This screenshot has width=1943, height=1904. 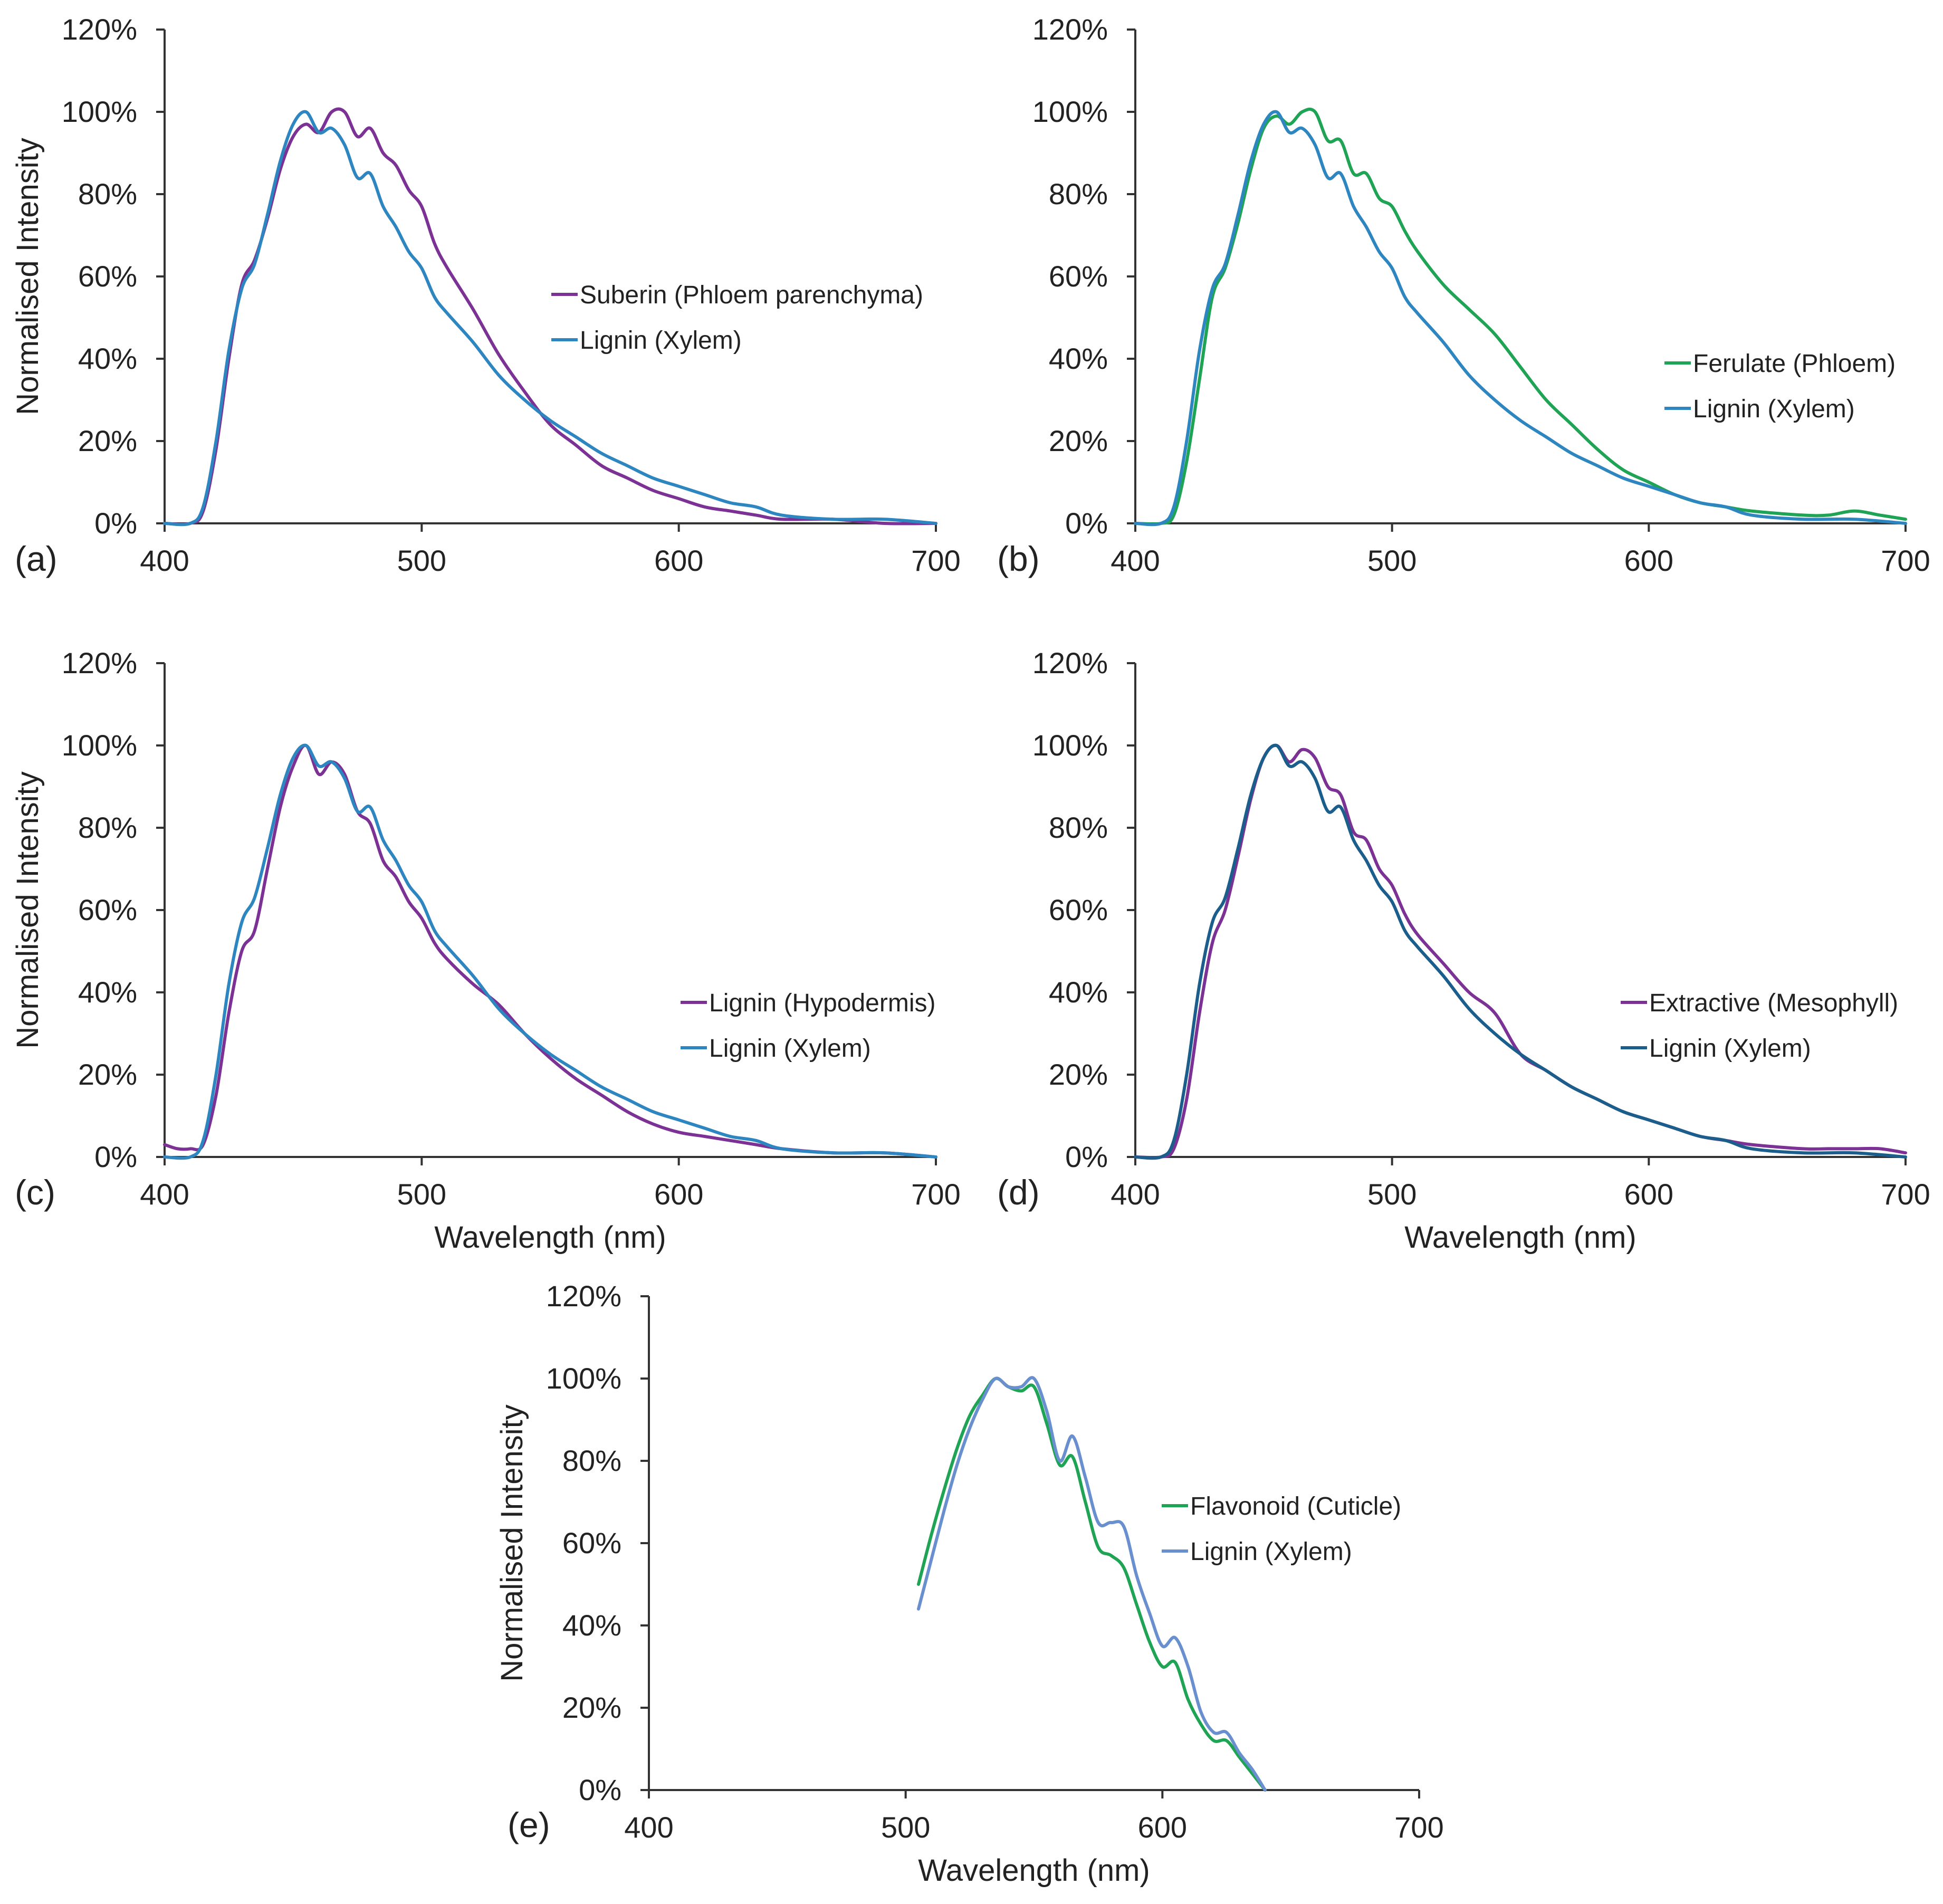 What do you see at coordinates (1794, 364) in the screenshot?
I see `legend-label: Ferulate (Phloem)` at bounding box center [1794, 364].